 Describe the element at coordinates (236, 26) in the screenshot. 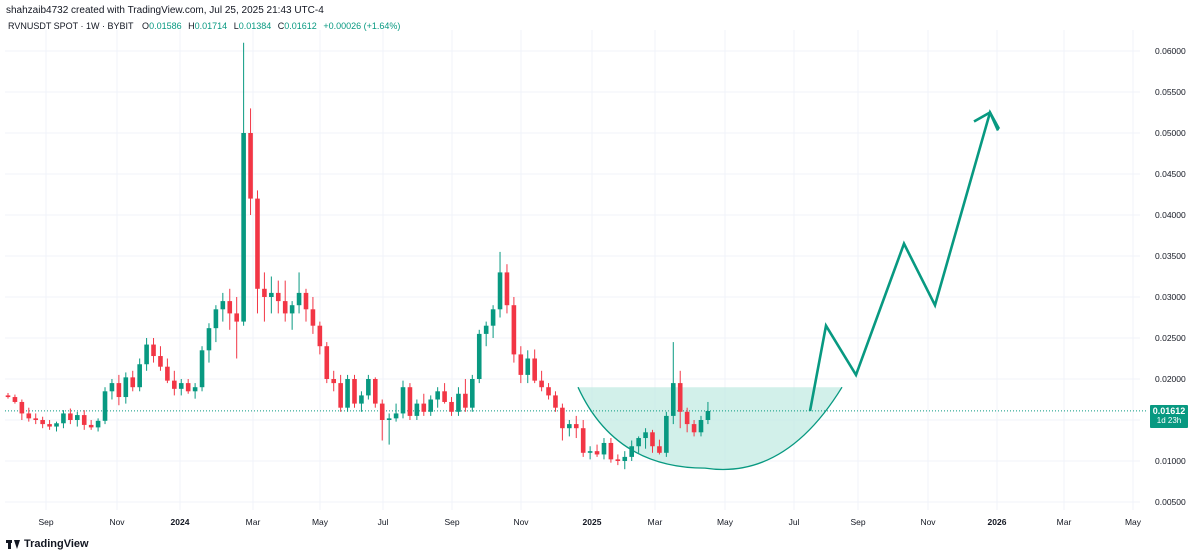

I see `low-label: L` at that location.